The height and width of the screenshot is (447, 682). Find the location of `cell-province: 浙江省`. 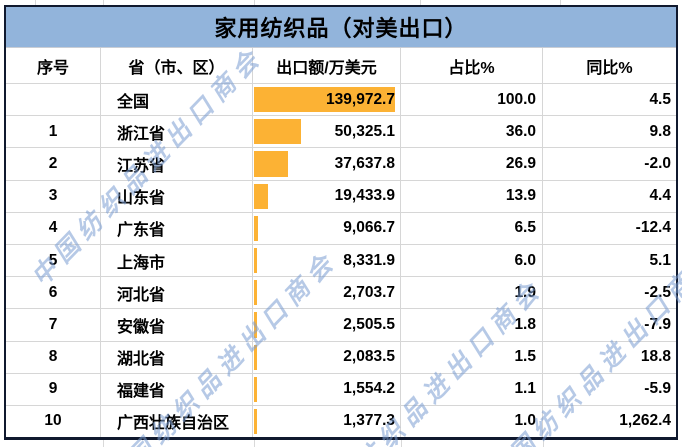

cell-province: 浙江省 is located at coordinates (177, 132).